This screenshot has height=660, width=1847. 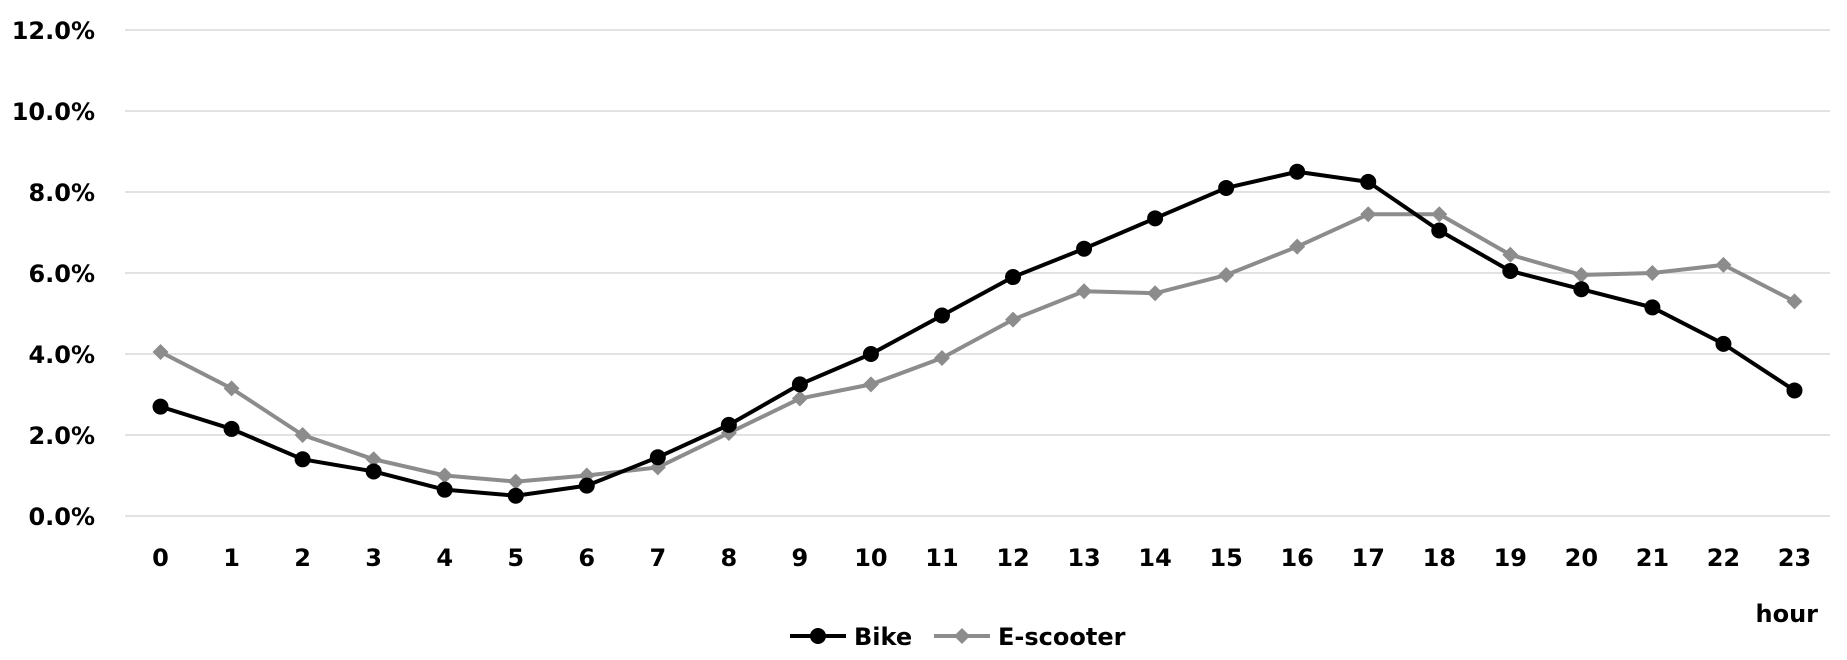 What do you see at coordinates (61, 355) in the screenshot?
I see `y-tick-label: 4.0%` at bounding box center [61, 355].